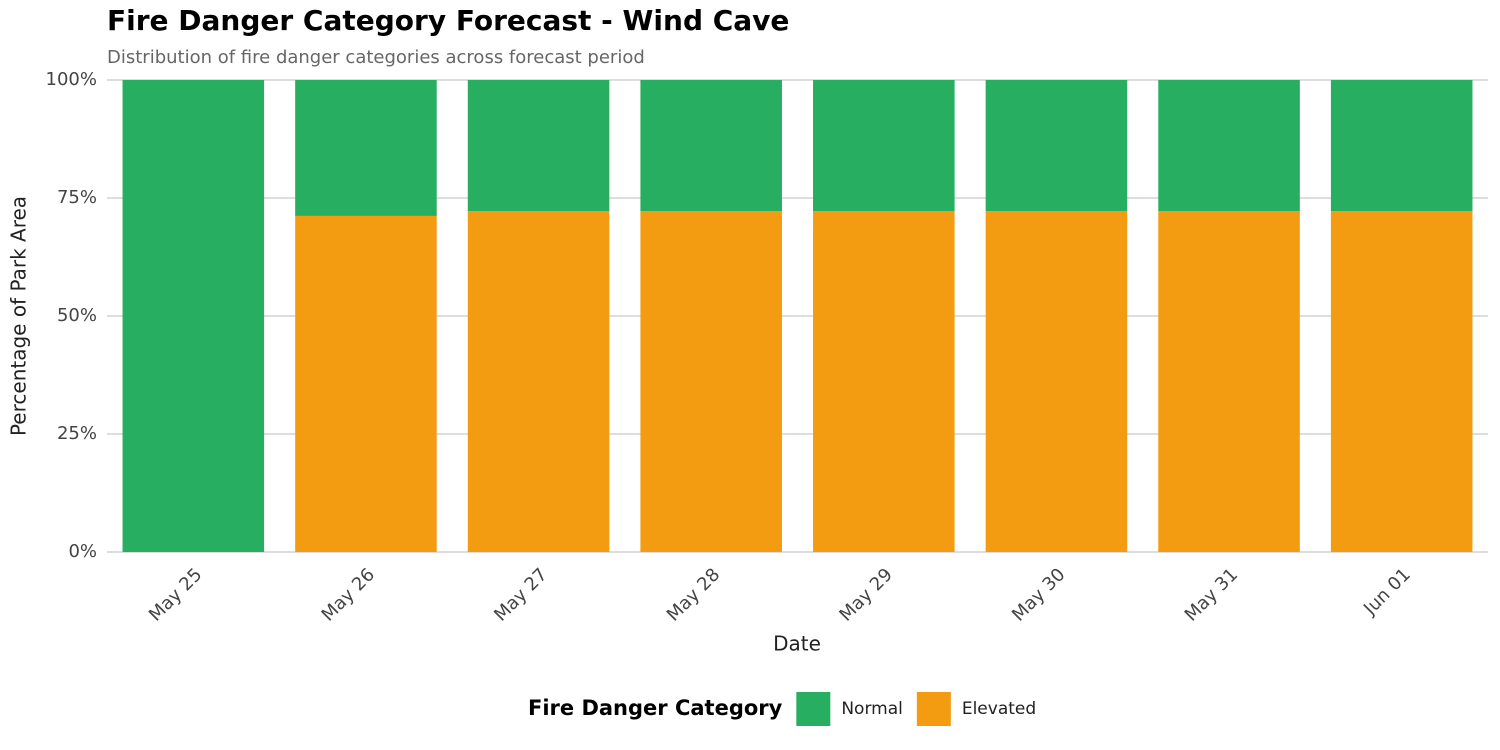 This screenshot has width=1500, height=750. Describe the element at coordinates (77, 197) in the screenshot. I see `y-tick-label: 75%` at that location.